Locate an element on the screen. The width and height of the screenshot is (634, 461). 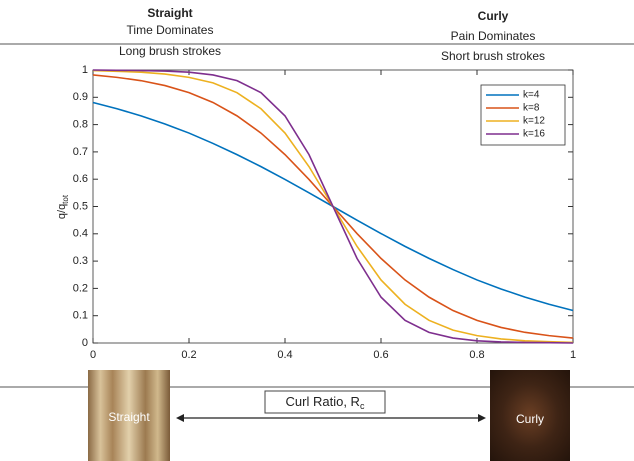
x-tick-label: 0.4 is located at coordinates (284, 355).